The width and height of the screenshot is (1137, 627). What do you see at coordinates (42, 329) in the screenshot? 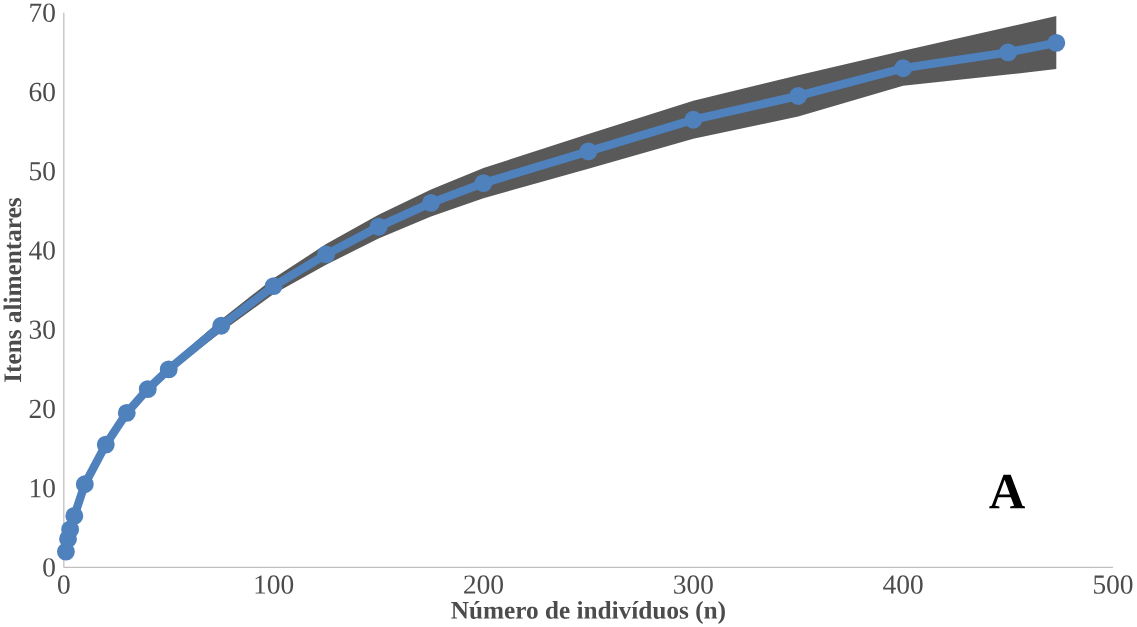
I see `y-tick-label: 30` at bounding box center [42, 329].